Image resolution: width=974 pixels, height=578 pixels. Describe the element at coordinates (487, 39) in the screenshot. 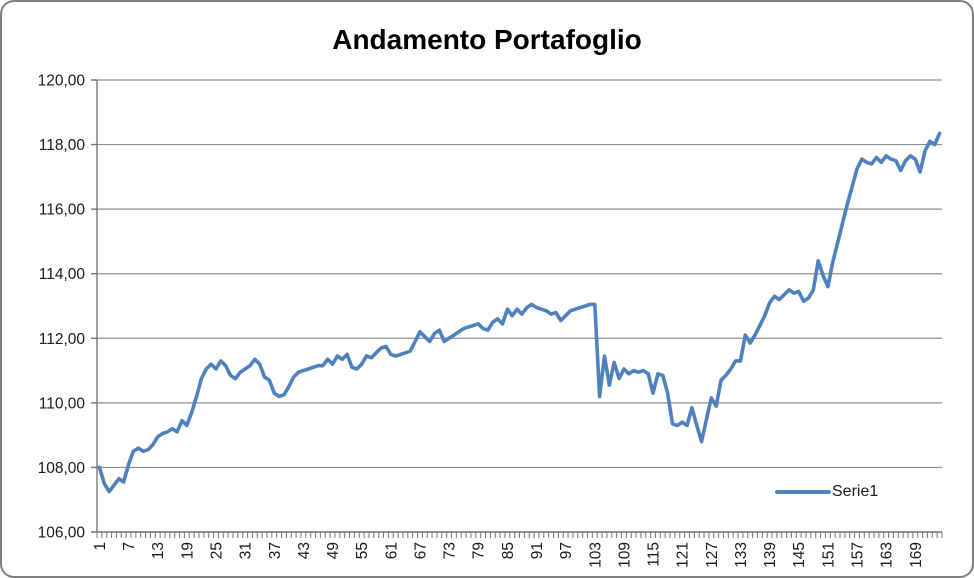

I see `chart-title: Andamento Portafoglio` at that location.